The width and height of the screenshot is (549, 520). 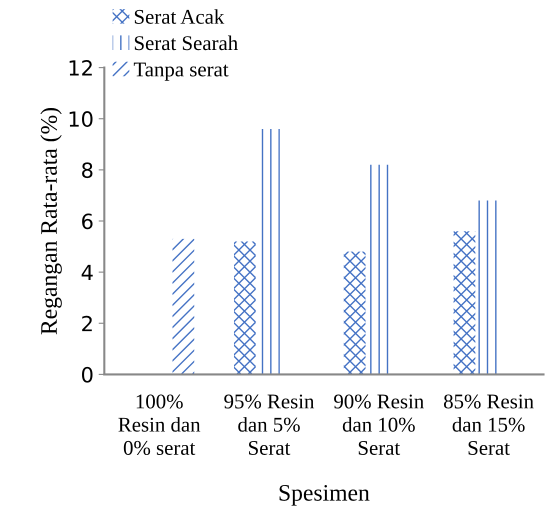 I want to click on x-axis-title: Spesimen, so click(x=325, y=495).